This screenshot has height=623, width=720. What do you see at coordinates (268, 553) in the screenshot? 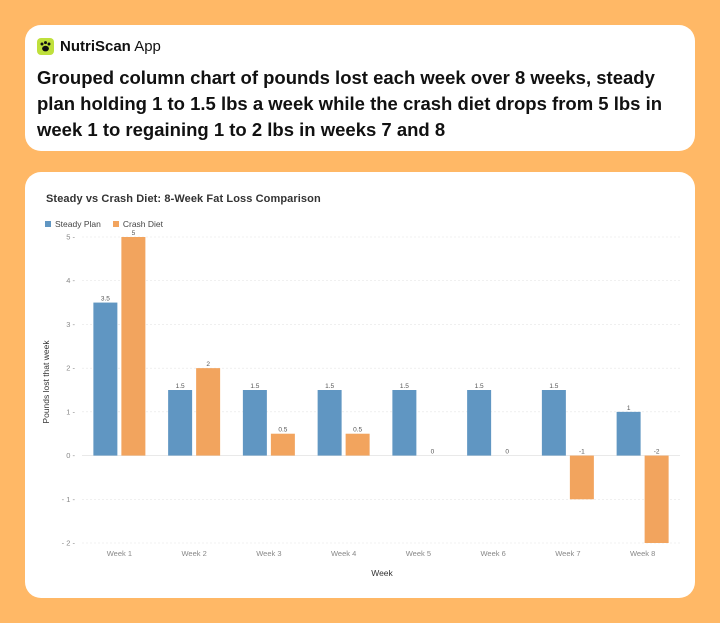
I see `x-tick-label: Week 3` at bounding box center [268, 553].